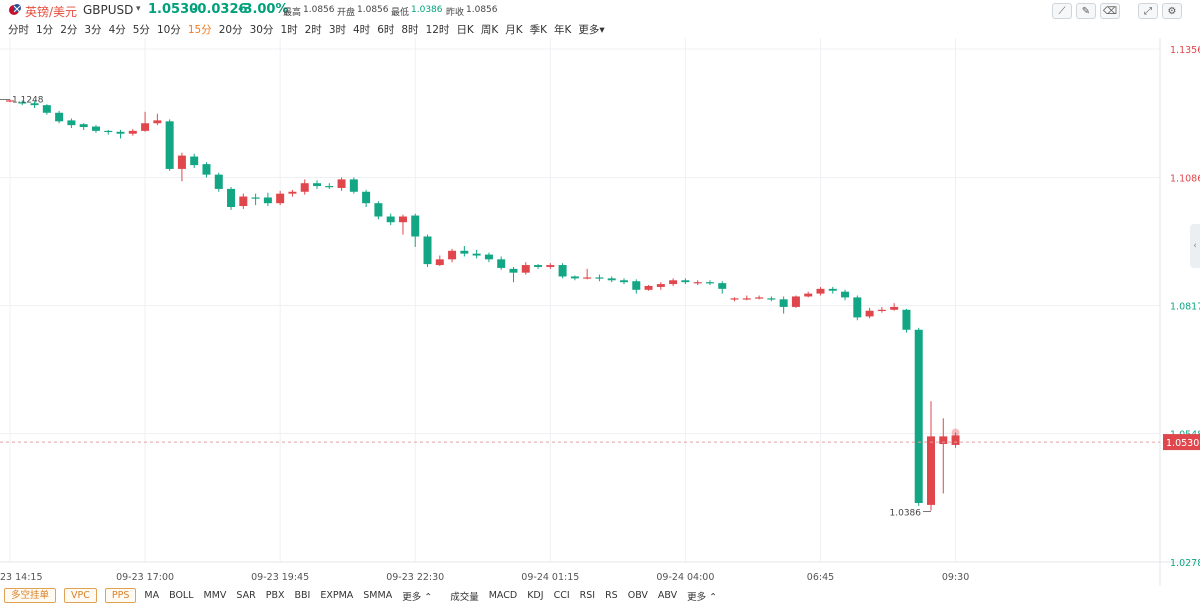 This screenshot has width=1200, height=605. What do you see at coordinates (1185, 563) in the screenshot?
I see `y-tick-label-4: 1.0278` at bounding box center [1185, 563].